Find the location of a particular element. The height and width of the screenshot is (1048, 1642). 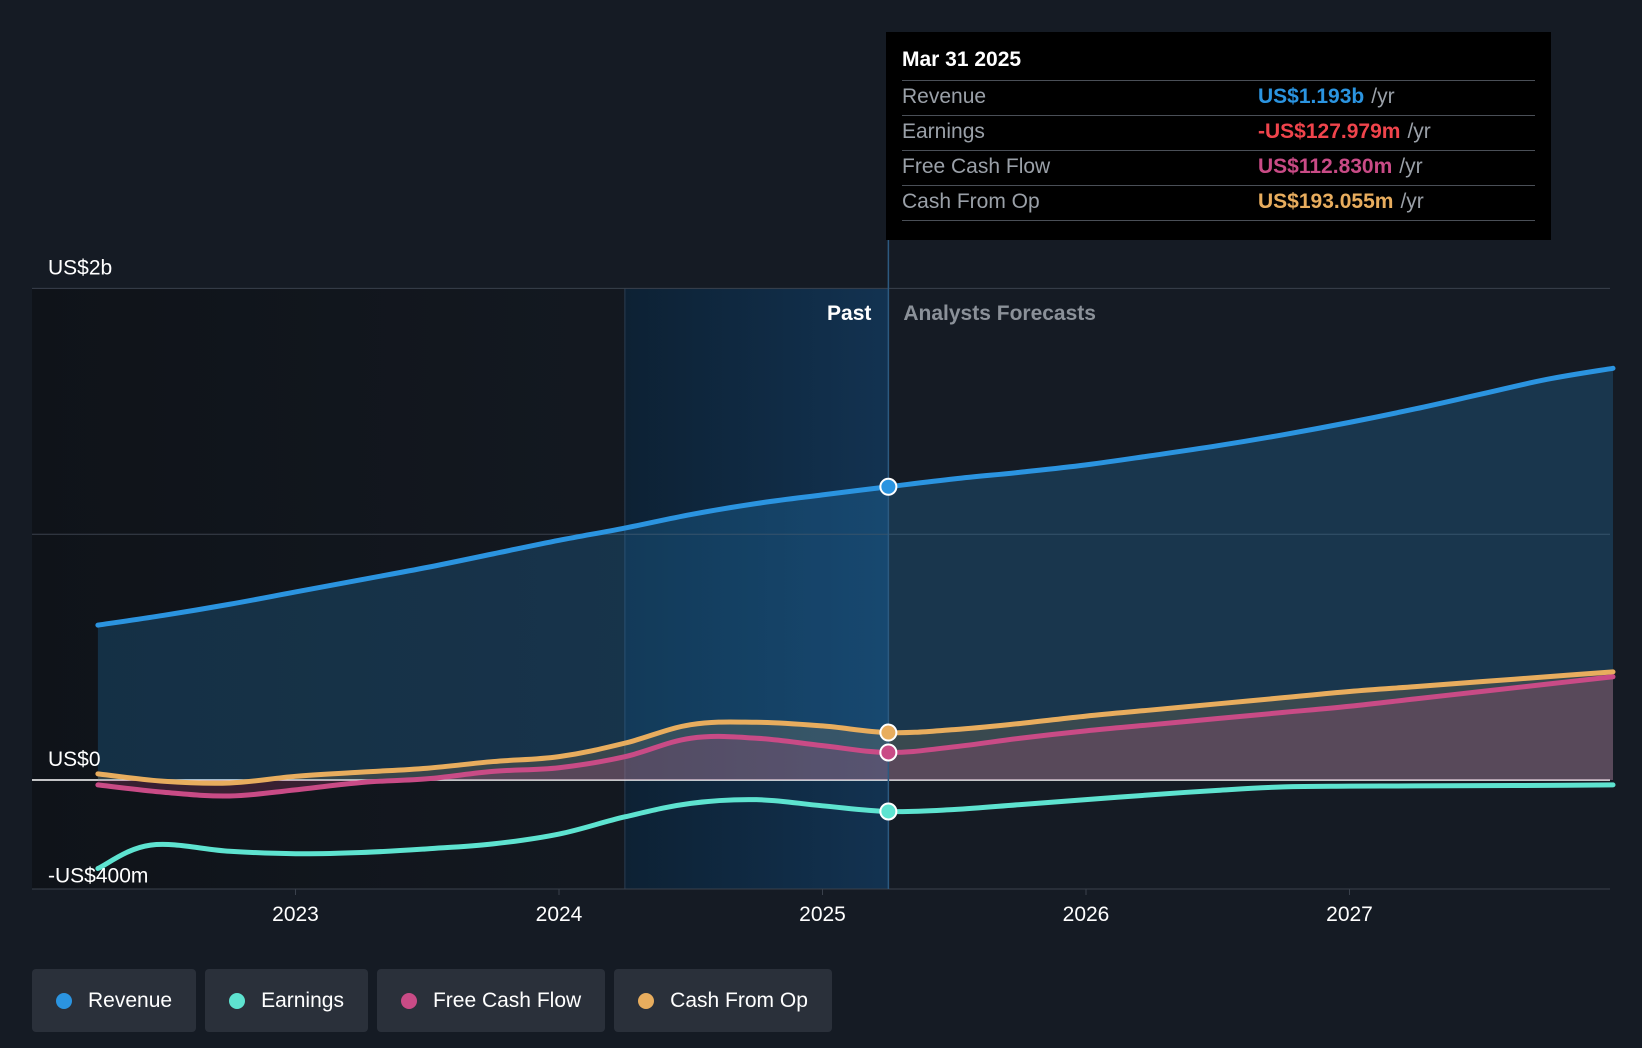

earnings-line is located at coordinates (855, 826).